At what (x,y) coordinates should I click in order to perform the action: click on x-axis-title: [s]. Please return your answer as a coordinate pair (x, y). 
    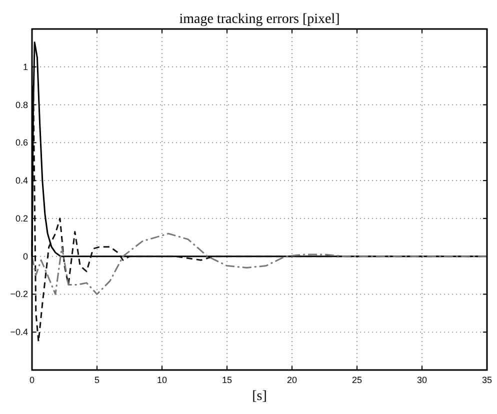
    Looking at the image, I should click on (259, 396).